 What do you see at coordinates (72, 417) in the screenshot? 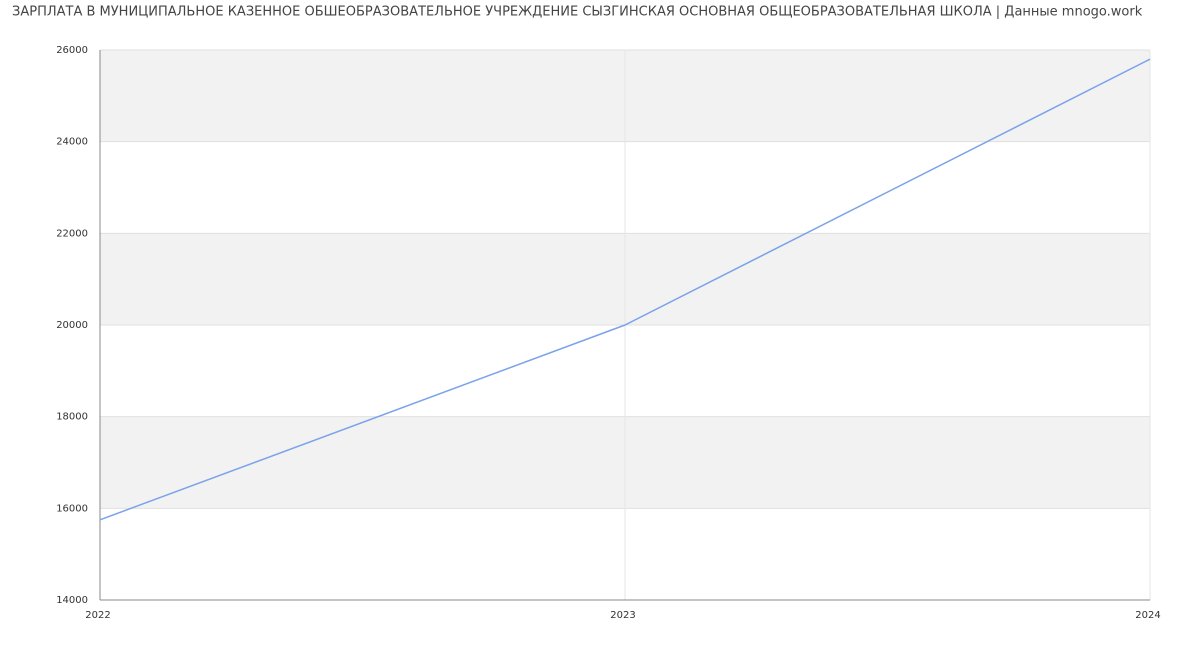
I see `y-tick-label: 18000` at bounding box center [72, 417].